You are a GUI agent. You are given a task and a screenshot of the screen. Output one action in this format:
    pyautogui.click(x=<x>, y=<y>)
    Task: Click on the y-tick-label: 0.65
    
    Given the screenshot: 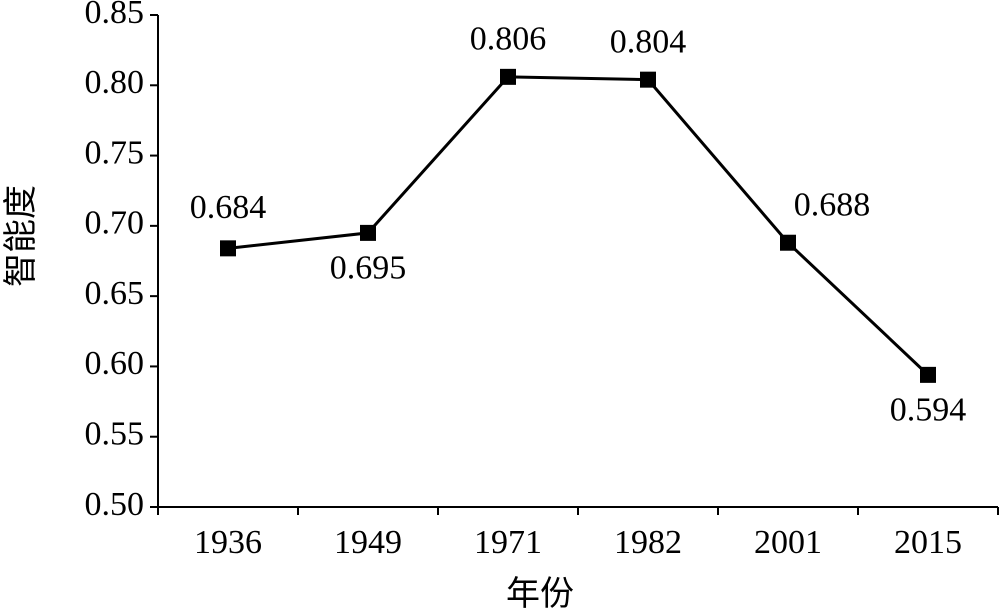 What is the action you would take?
    pyautogui.click(x=115, y=293)
    